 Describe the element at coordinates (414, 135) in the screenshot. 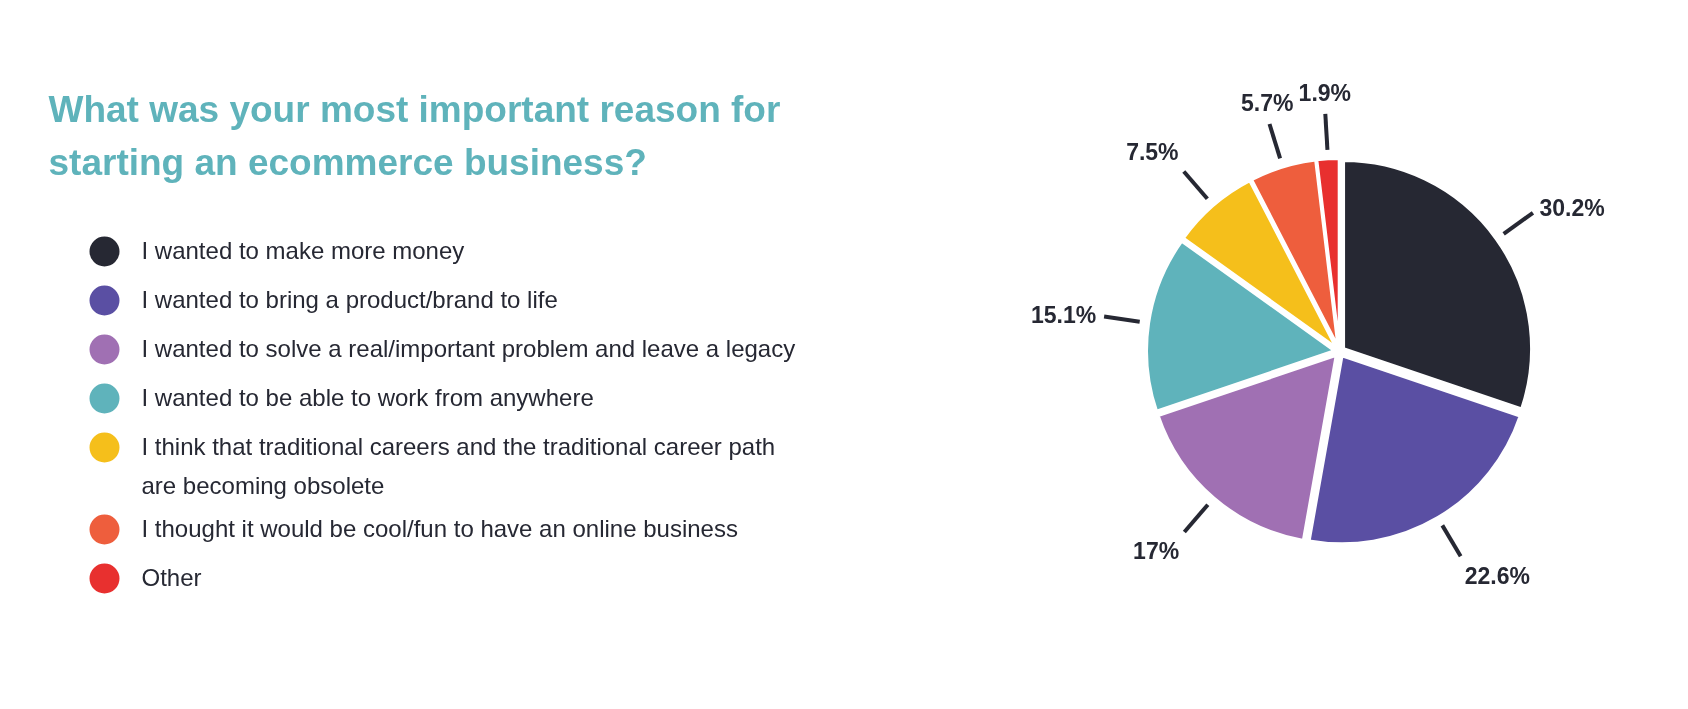

I see `text: What was your most important reason for starting an ecommerce business?` at that location.